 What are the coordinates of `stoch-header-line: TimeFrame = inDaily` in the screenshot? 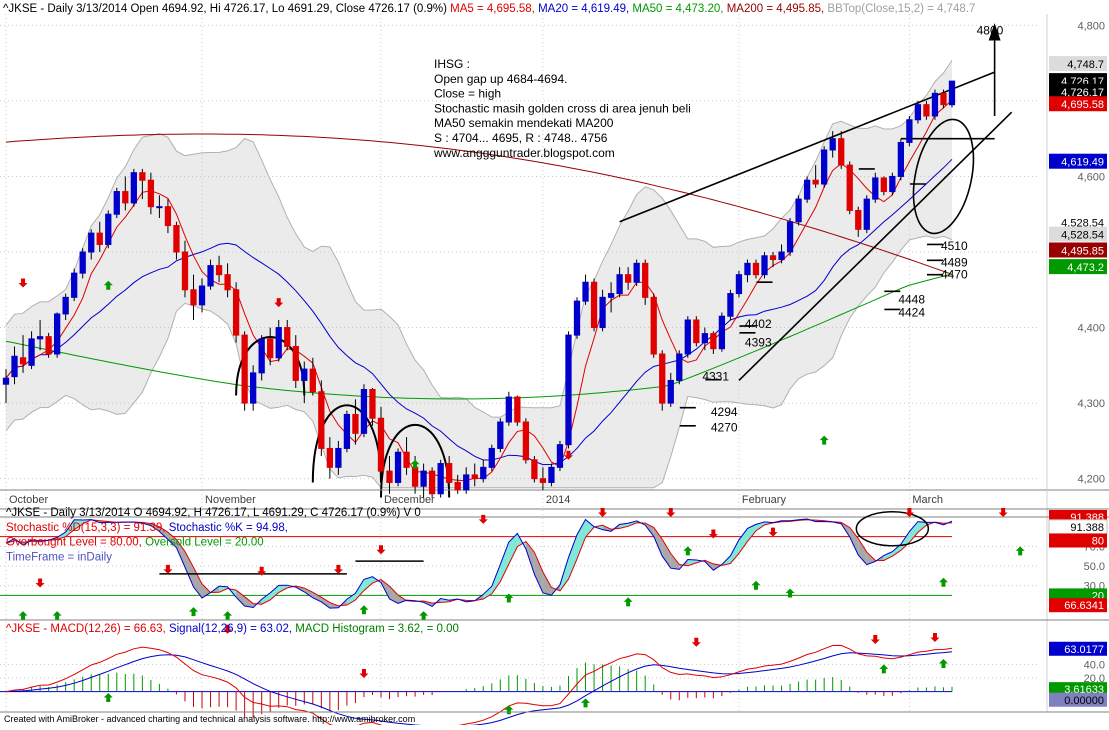 It's located at (59, 557).